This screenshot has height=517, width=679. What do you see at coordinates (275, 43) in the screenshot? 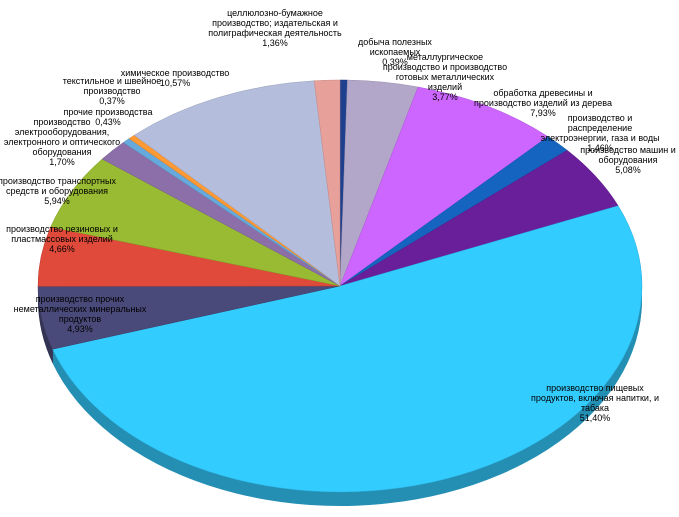
I see `value-label: 1,36%` at bounding box center [275, 43].